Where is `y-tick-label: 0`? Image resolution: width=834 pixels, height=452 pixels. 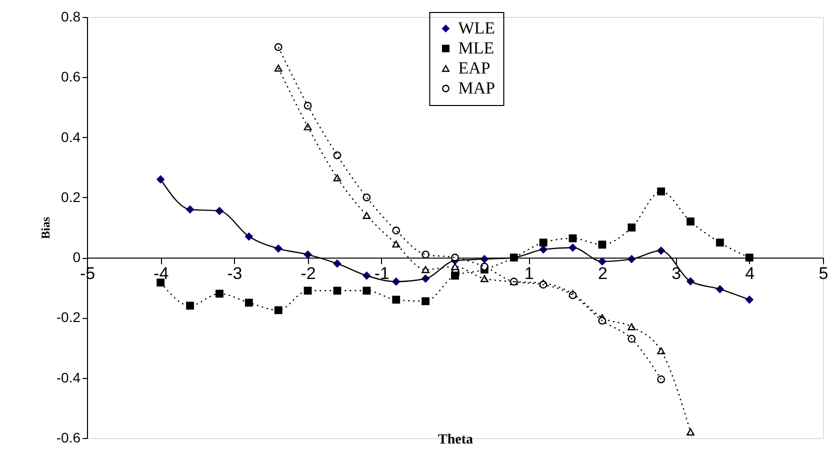 y-tick-label: 0 is located at coordinates (76, 257).